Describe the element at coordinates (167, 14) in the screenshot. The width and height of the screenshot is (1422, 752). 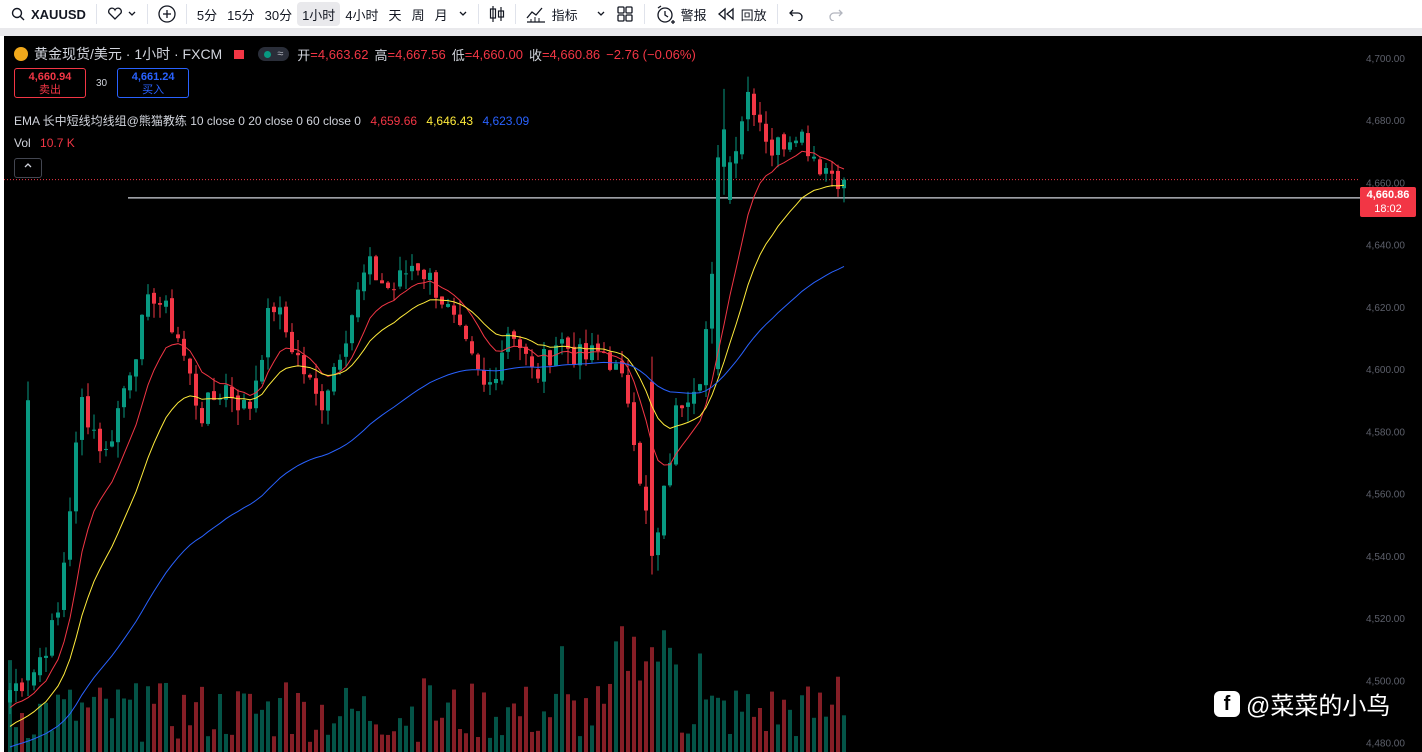
I see `compare-button` at that location.